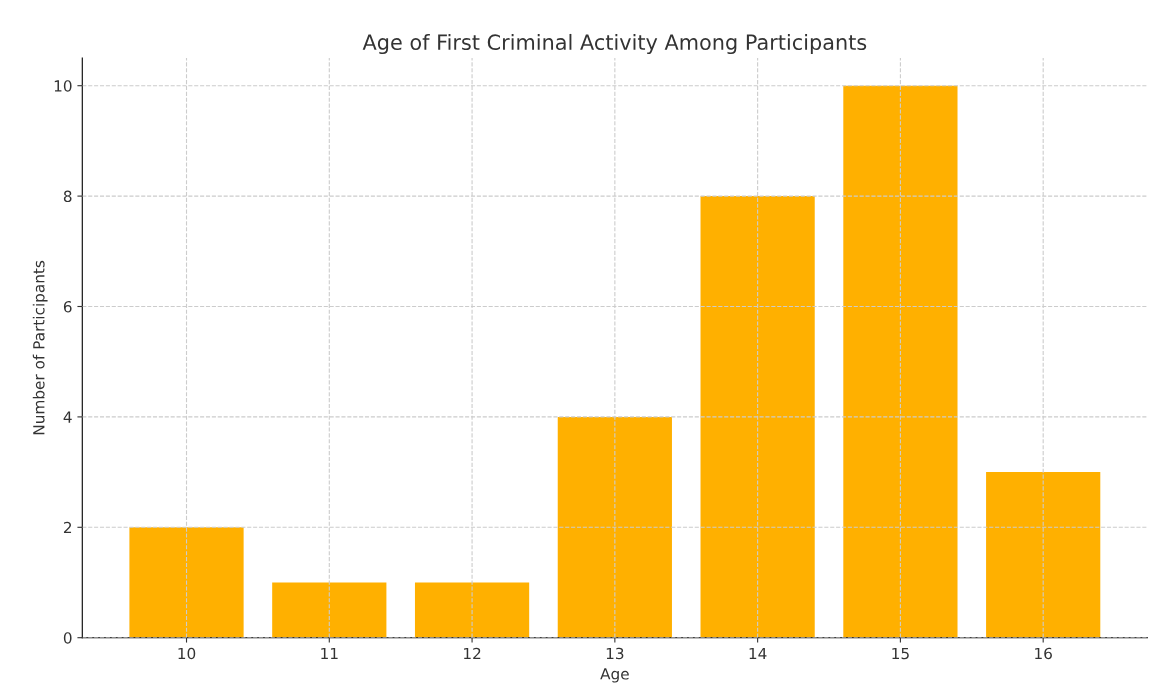 The image size is (1159, 700). What do you see at coordinates (615, 653) in the screenshot?
I see `x-tick-label: 13` at bounding box center [615, 653].